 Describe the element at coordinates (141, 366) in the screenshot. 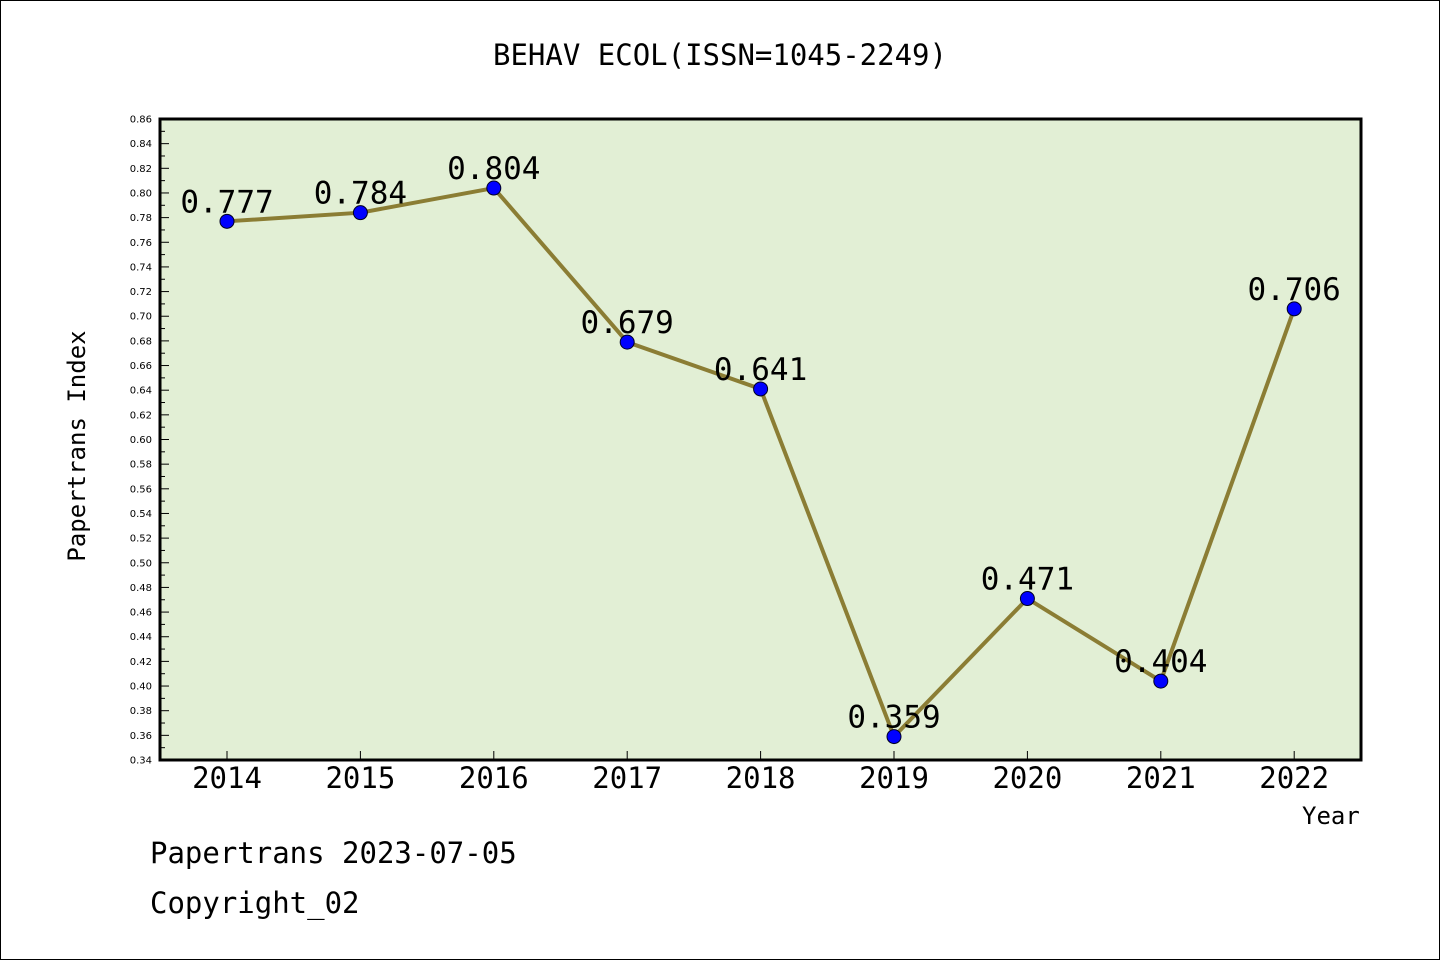

I see `y-tick-label: 0.66` at that location.